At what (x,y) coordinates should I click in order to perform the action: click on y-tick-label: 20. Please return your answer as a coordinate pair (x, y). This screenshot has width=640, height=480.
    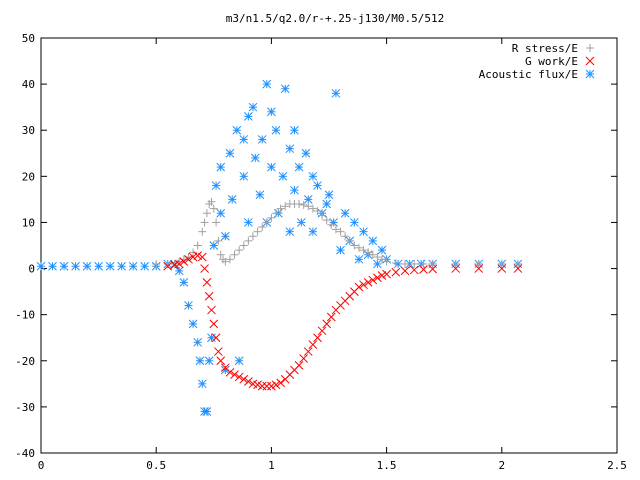
    Looking at the image, I should click on (28, 176).